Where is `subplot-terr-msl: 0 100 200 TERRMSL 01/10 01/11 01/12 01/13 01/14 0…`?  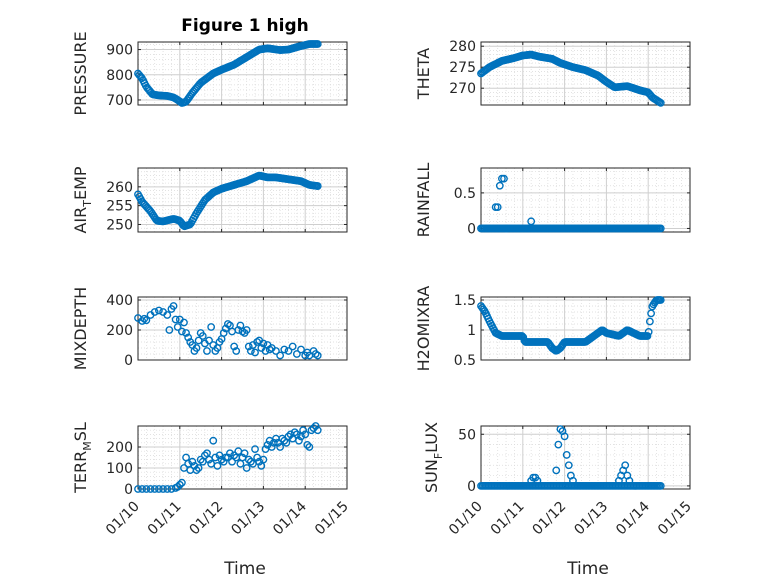 subplot-terr-msl: 0 100 200 TERRMSL 01/10 01/11 01/12 01/13 01/14 0… is located at coordinates (211, 480).